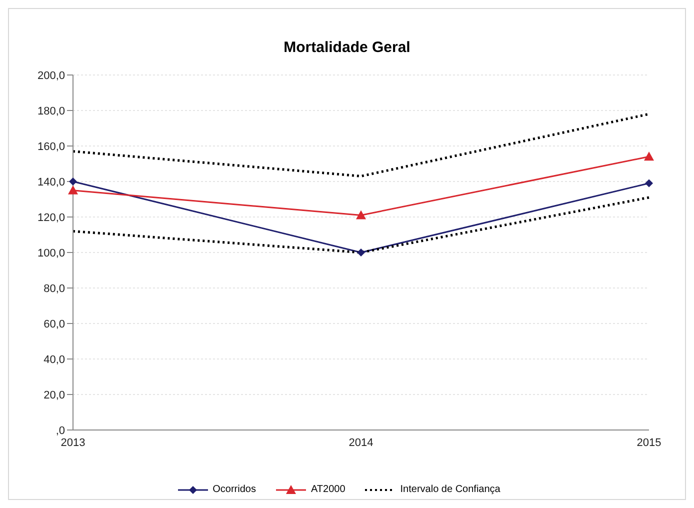  Describe the element at coordinates (361, 442) in the screenshot. I see `x-tick-label: 2014` at that location.